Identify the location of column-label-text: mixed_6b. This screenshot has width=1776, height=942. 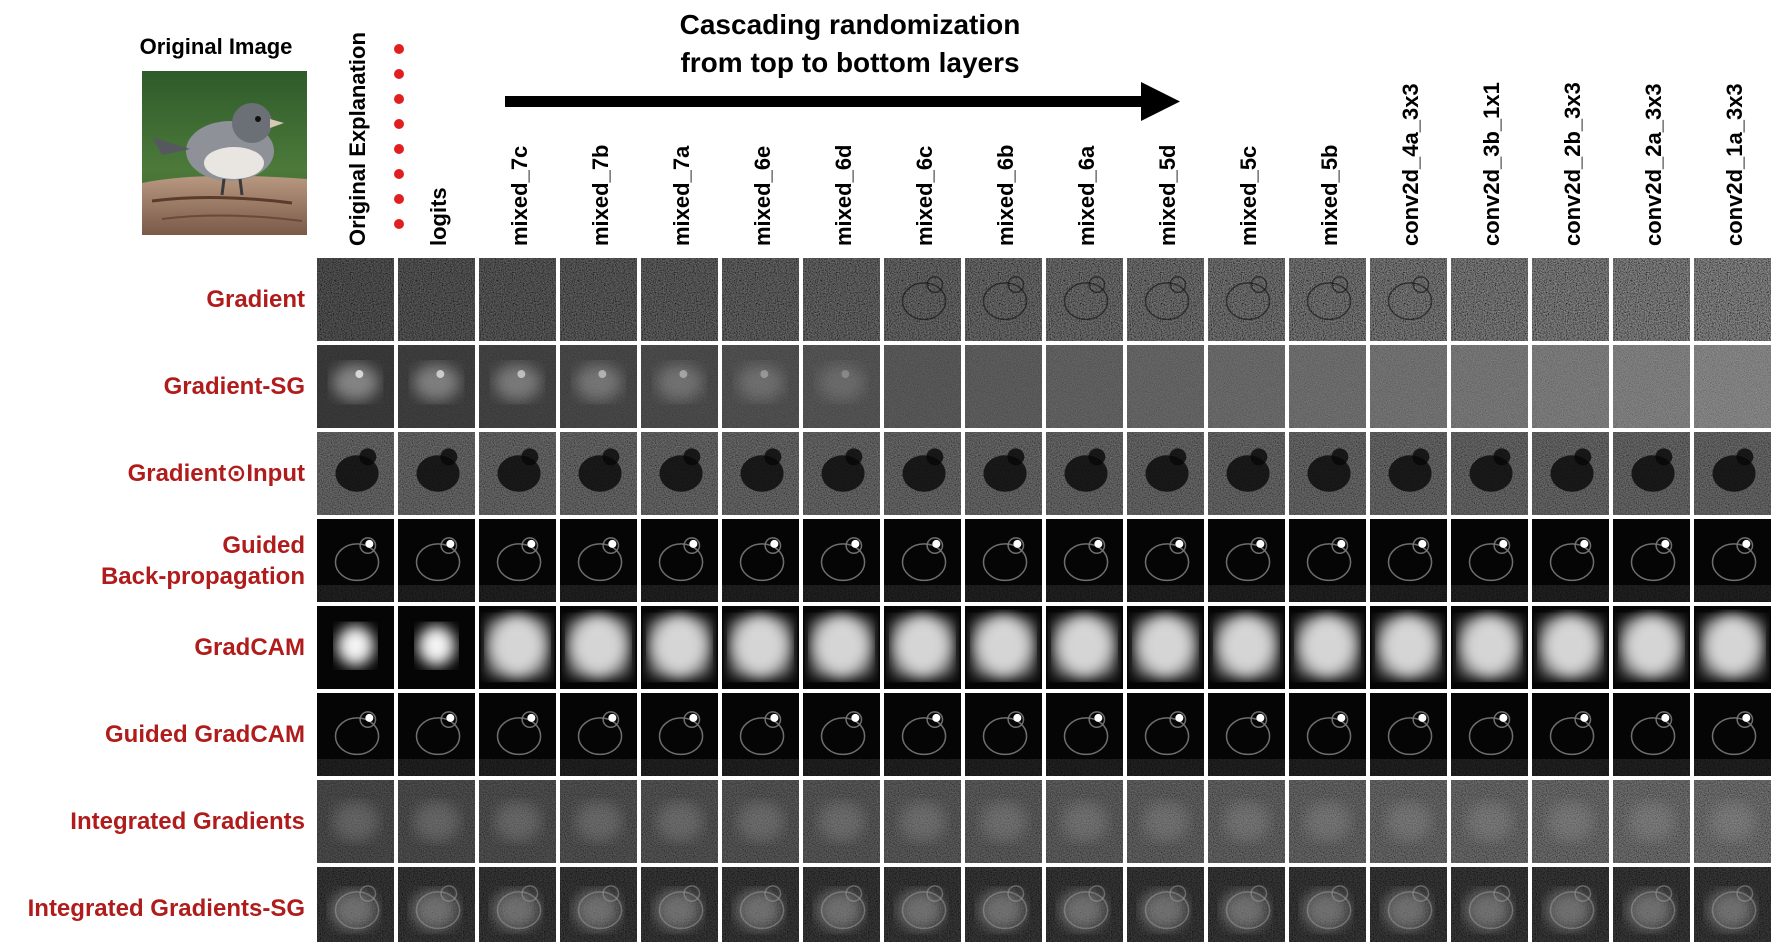
(1006, 196).